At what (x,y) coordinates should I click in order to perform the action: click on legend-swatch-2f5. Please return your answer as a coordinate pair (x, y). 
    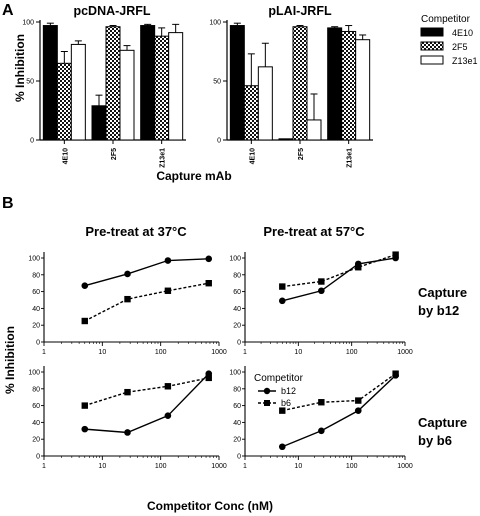
    Looking at the image, I should click on (432, 46).